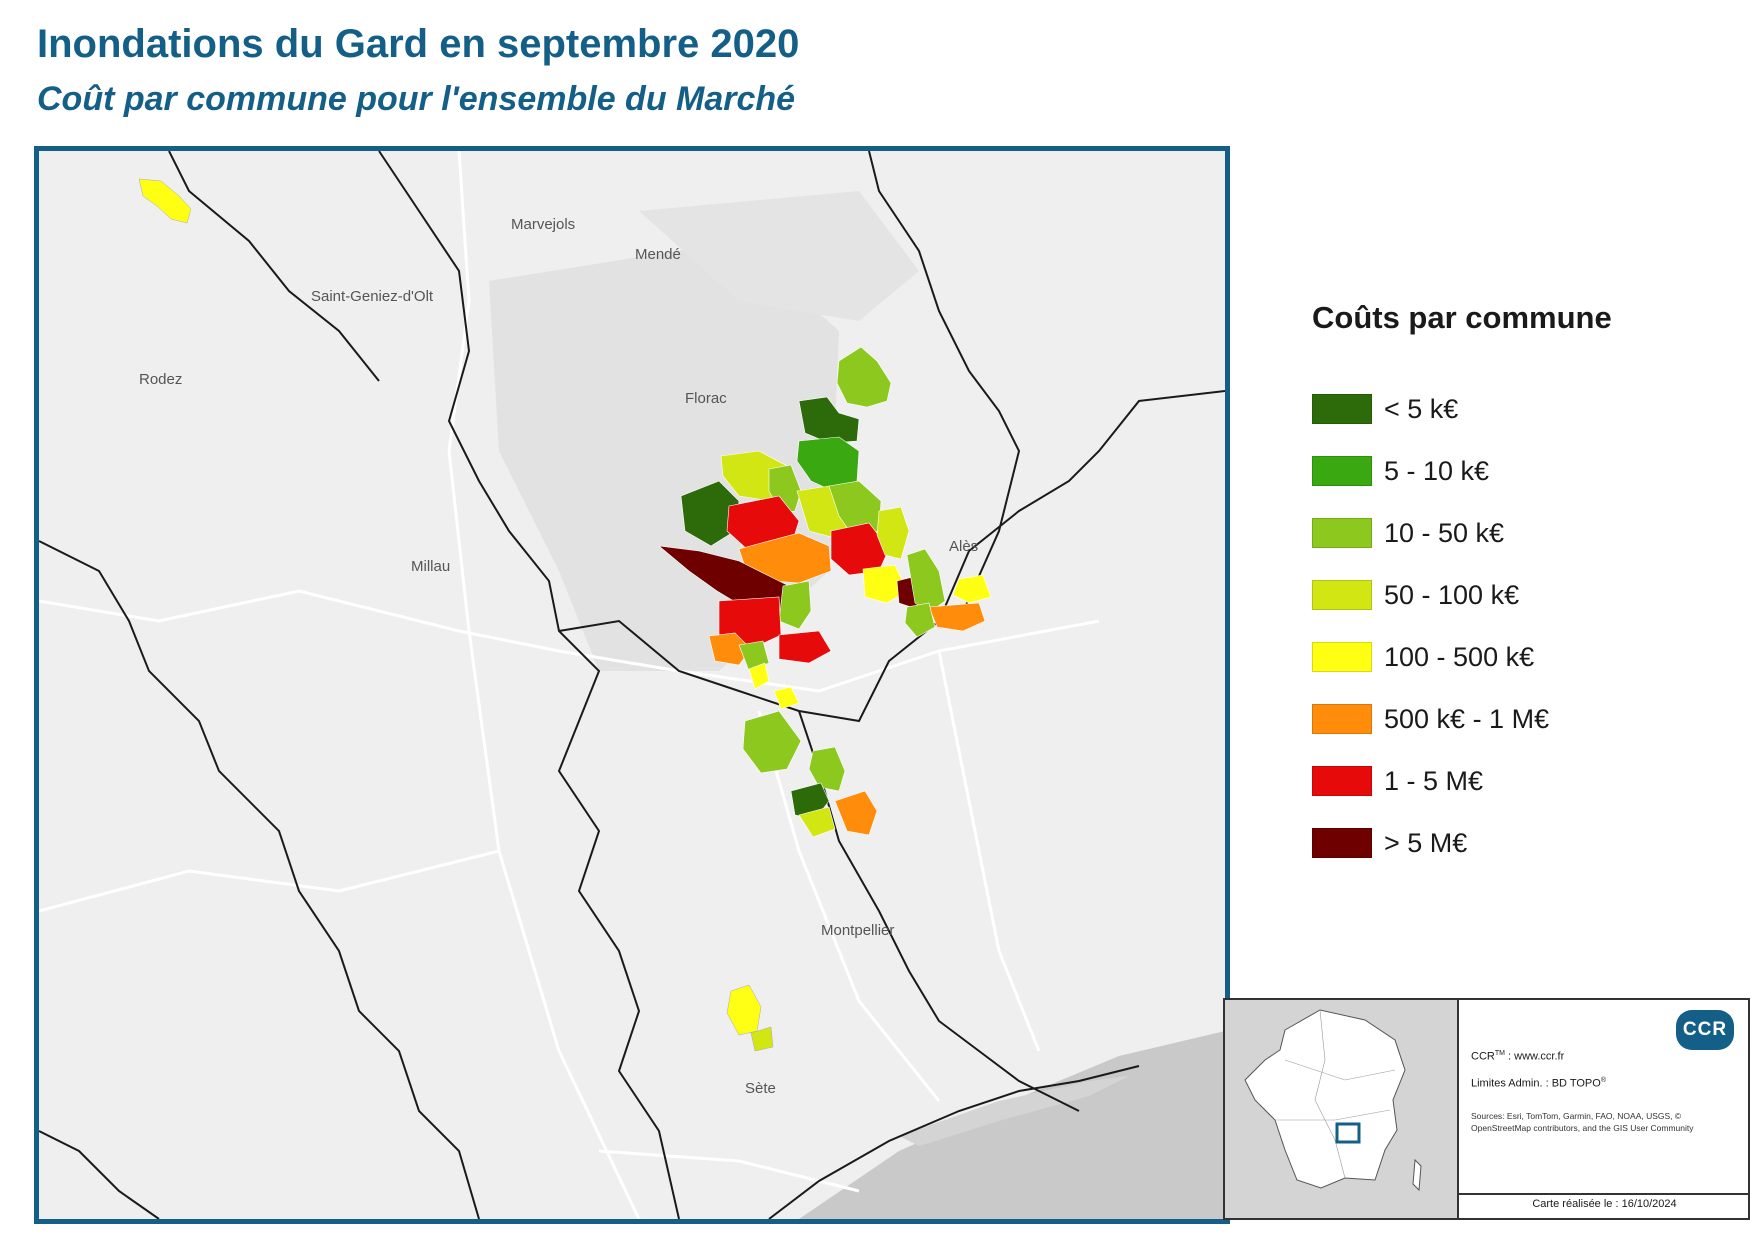 The image size is (1754, 1240). What do you see at coordinates (760, 1088) in the screenshot?
I see `place-label-sete: Sète` at bounding box center [760, 1088].